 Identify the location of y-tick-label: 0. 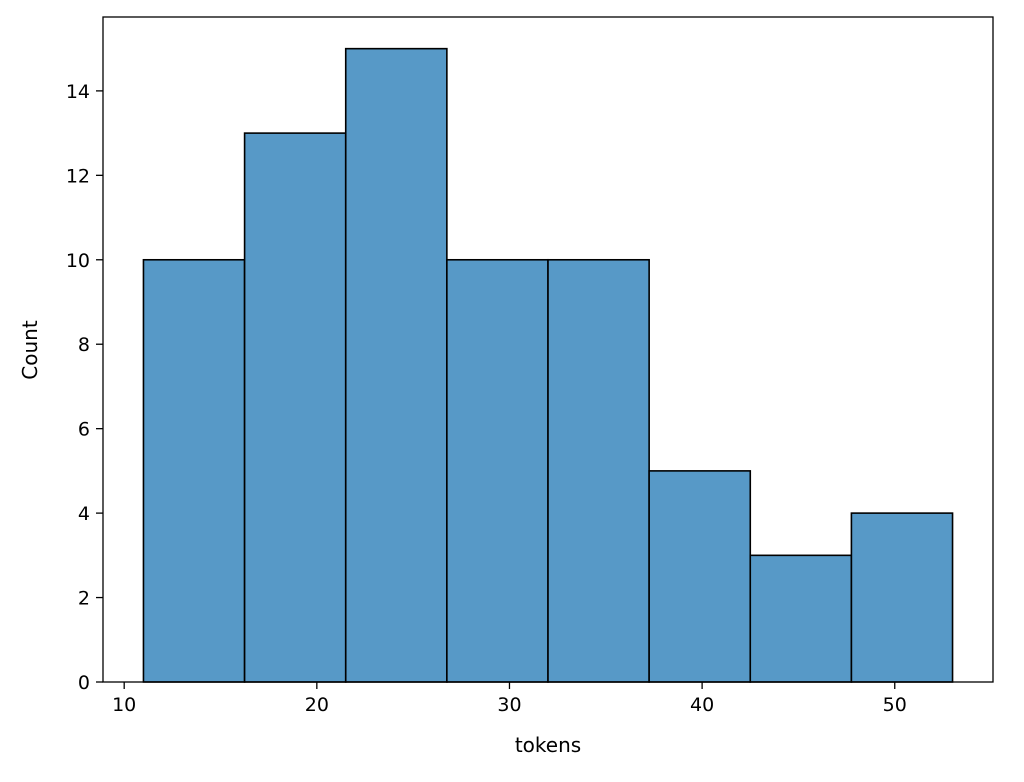
(84, 683).